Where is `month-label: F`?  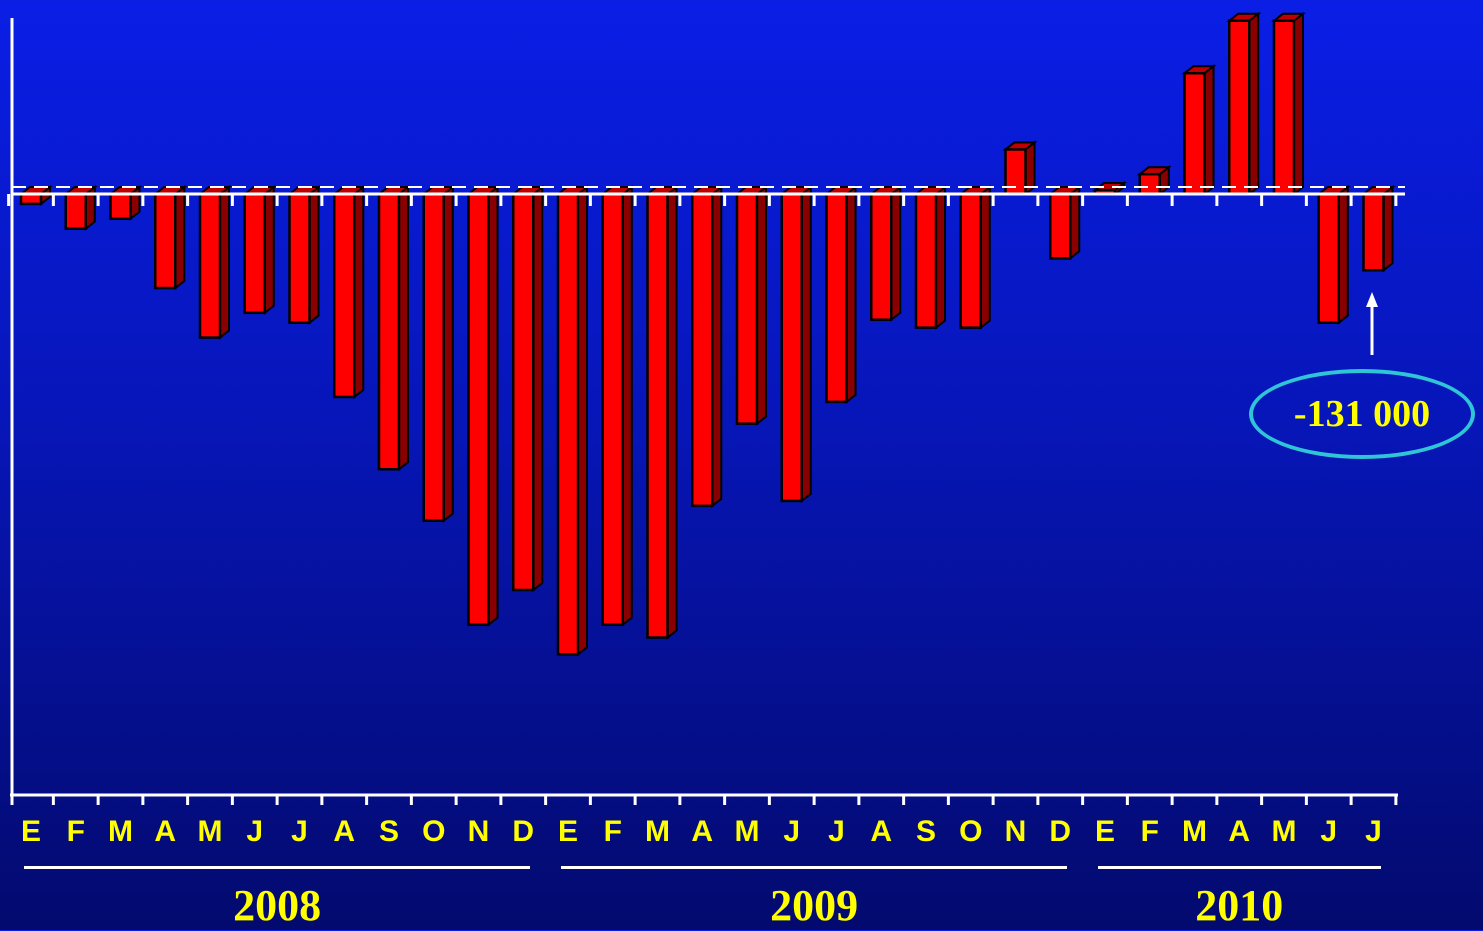
month-label: F is located at coordinates (612, 831).